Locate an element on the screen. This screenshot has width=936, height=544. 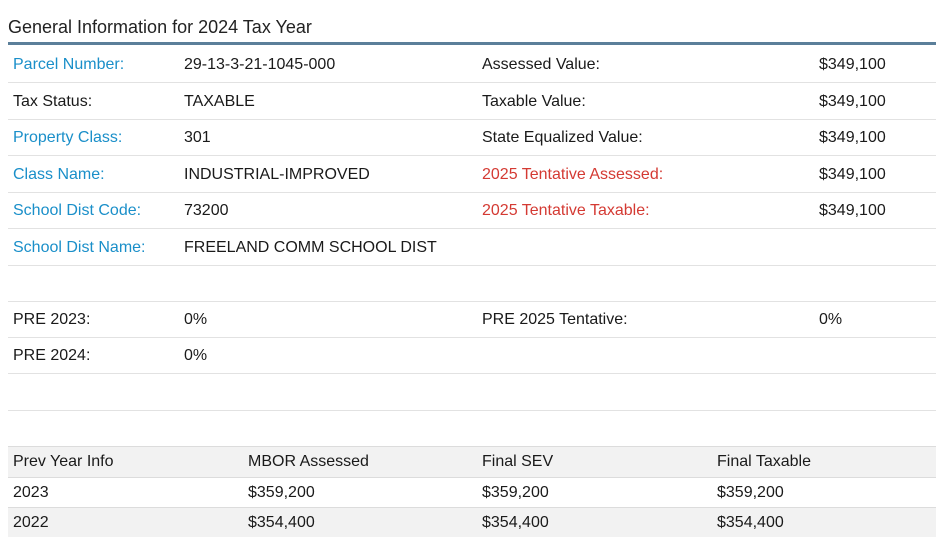
sev-label: State Equalized Value: is located at coordinates (562, 137).